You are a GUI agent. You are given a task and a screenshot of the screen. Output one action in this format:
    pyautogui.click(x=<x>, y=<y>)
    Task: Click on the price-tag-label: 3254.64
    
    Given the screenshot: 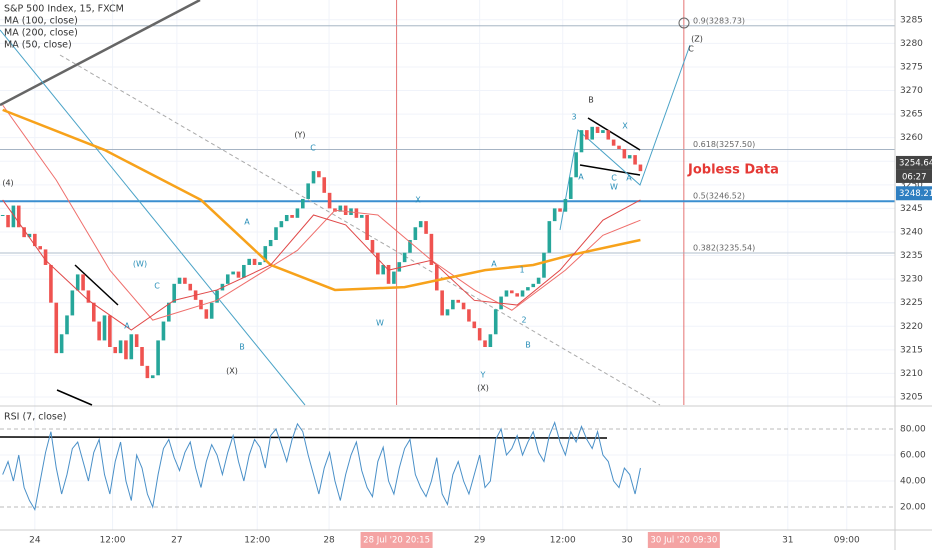 What is the action you would take?
    pyautogui.click(x=915, y=163)
    